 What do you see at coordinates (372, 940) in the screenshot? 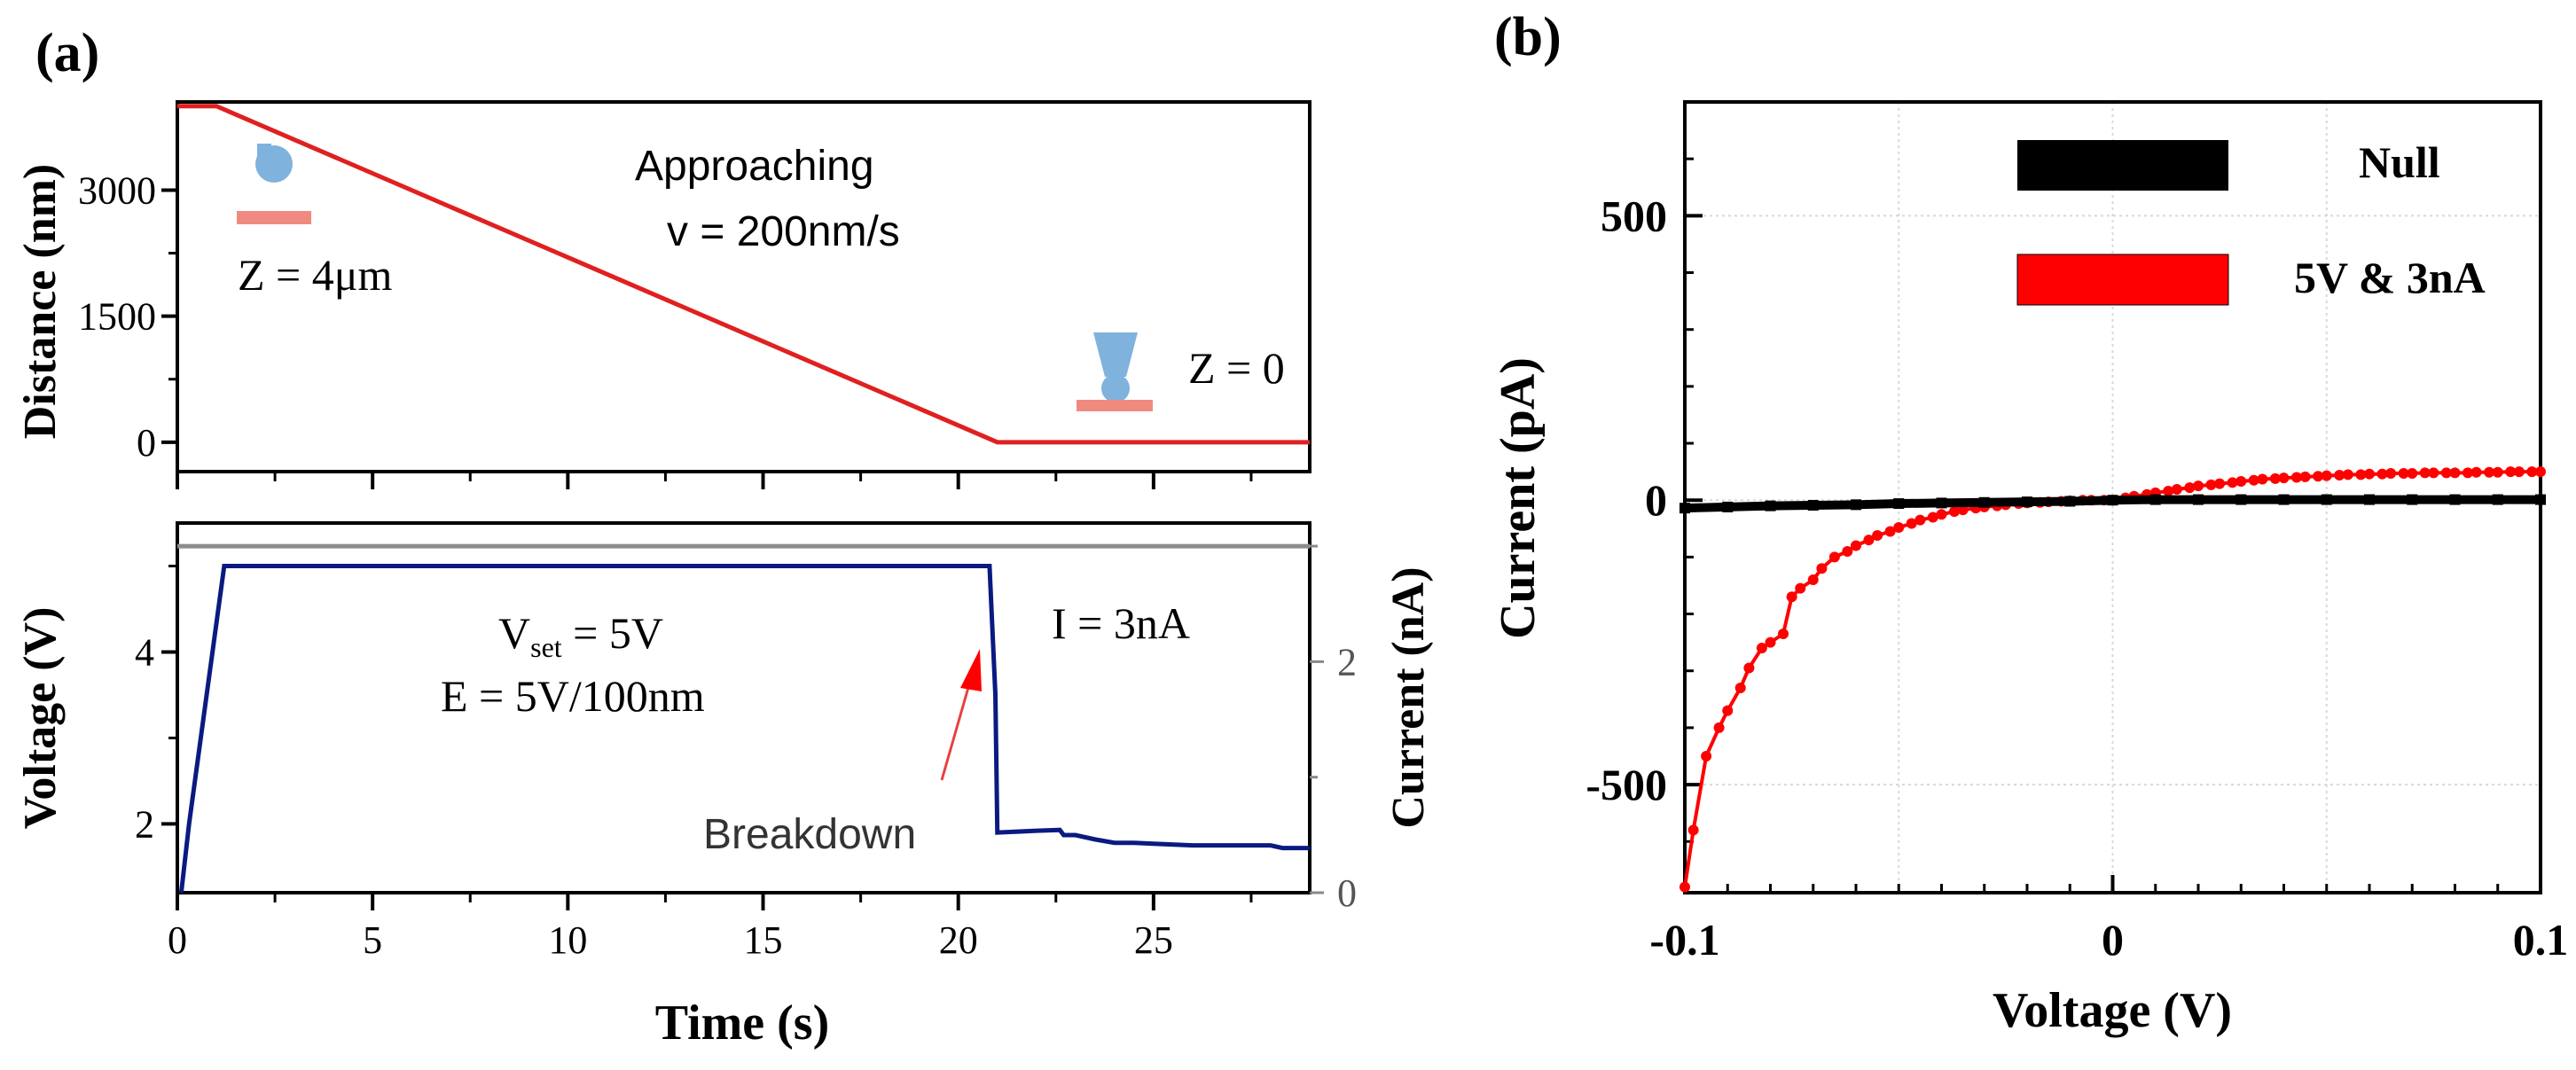
I see `voltage-x-tick-label: 5` at bounding box center [372, 940].